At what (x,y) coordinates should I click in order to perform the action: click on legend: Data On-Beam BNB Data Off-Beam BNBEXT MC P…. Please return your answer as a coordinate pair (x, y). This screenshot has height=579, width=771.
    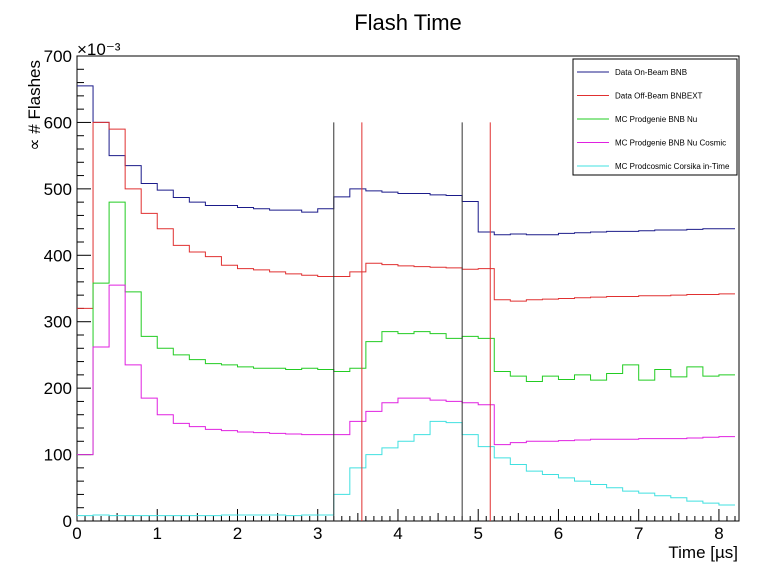
    Looking at the image, I should click on (655, 117).